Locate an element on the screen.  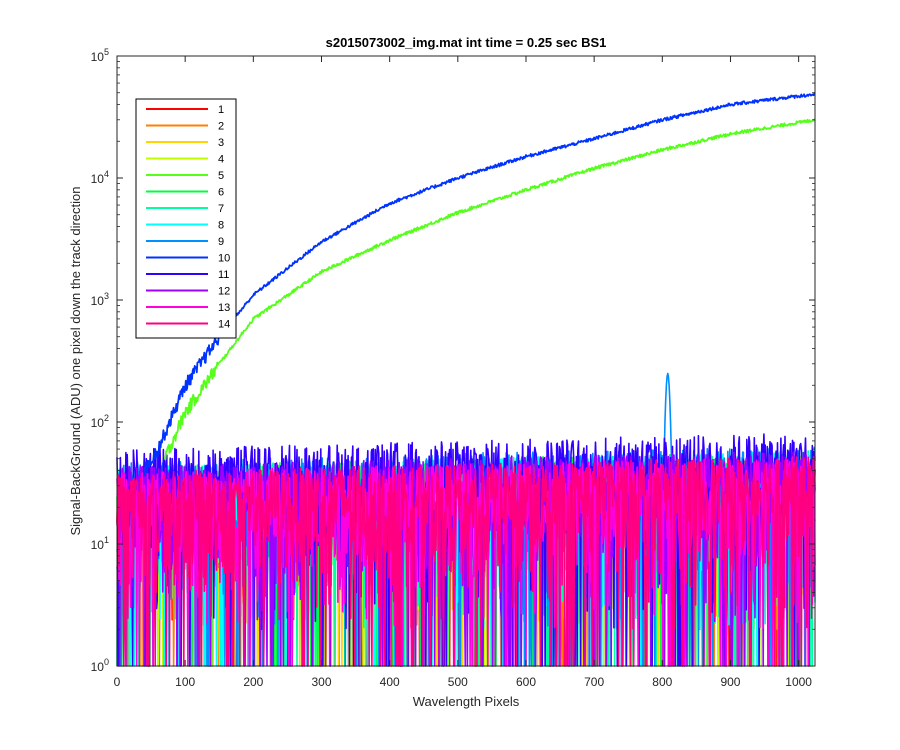
x-tick-label: 0 is located at coordinates (117, 682).